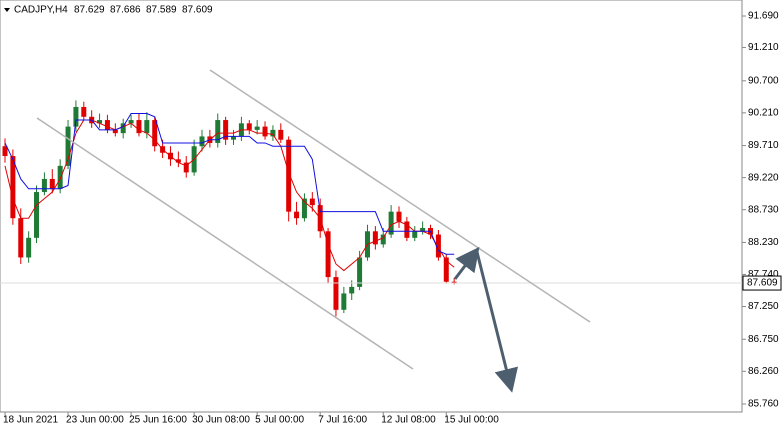  What do you see at coordinates (763, 242) in the screenshot?
I see `y-tick-label: 88.230` at bounding box center [763, 242].